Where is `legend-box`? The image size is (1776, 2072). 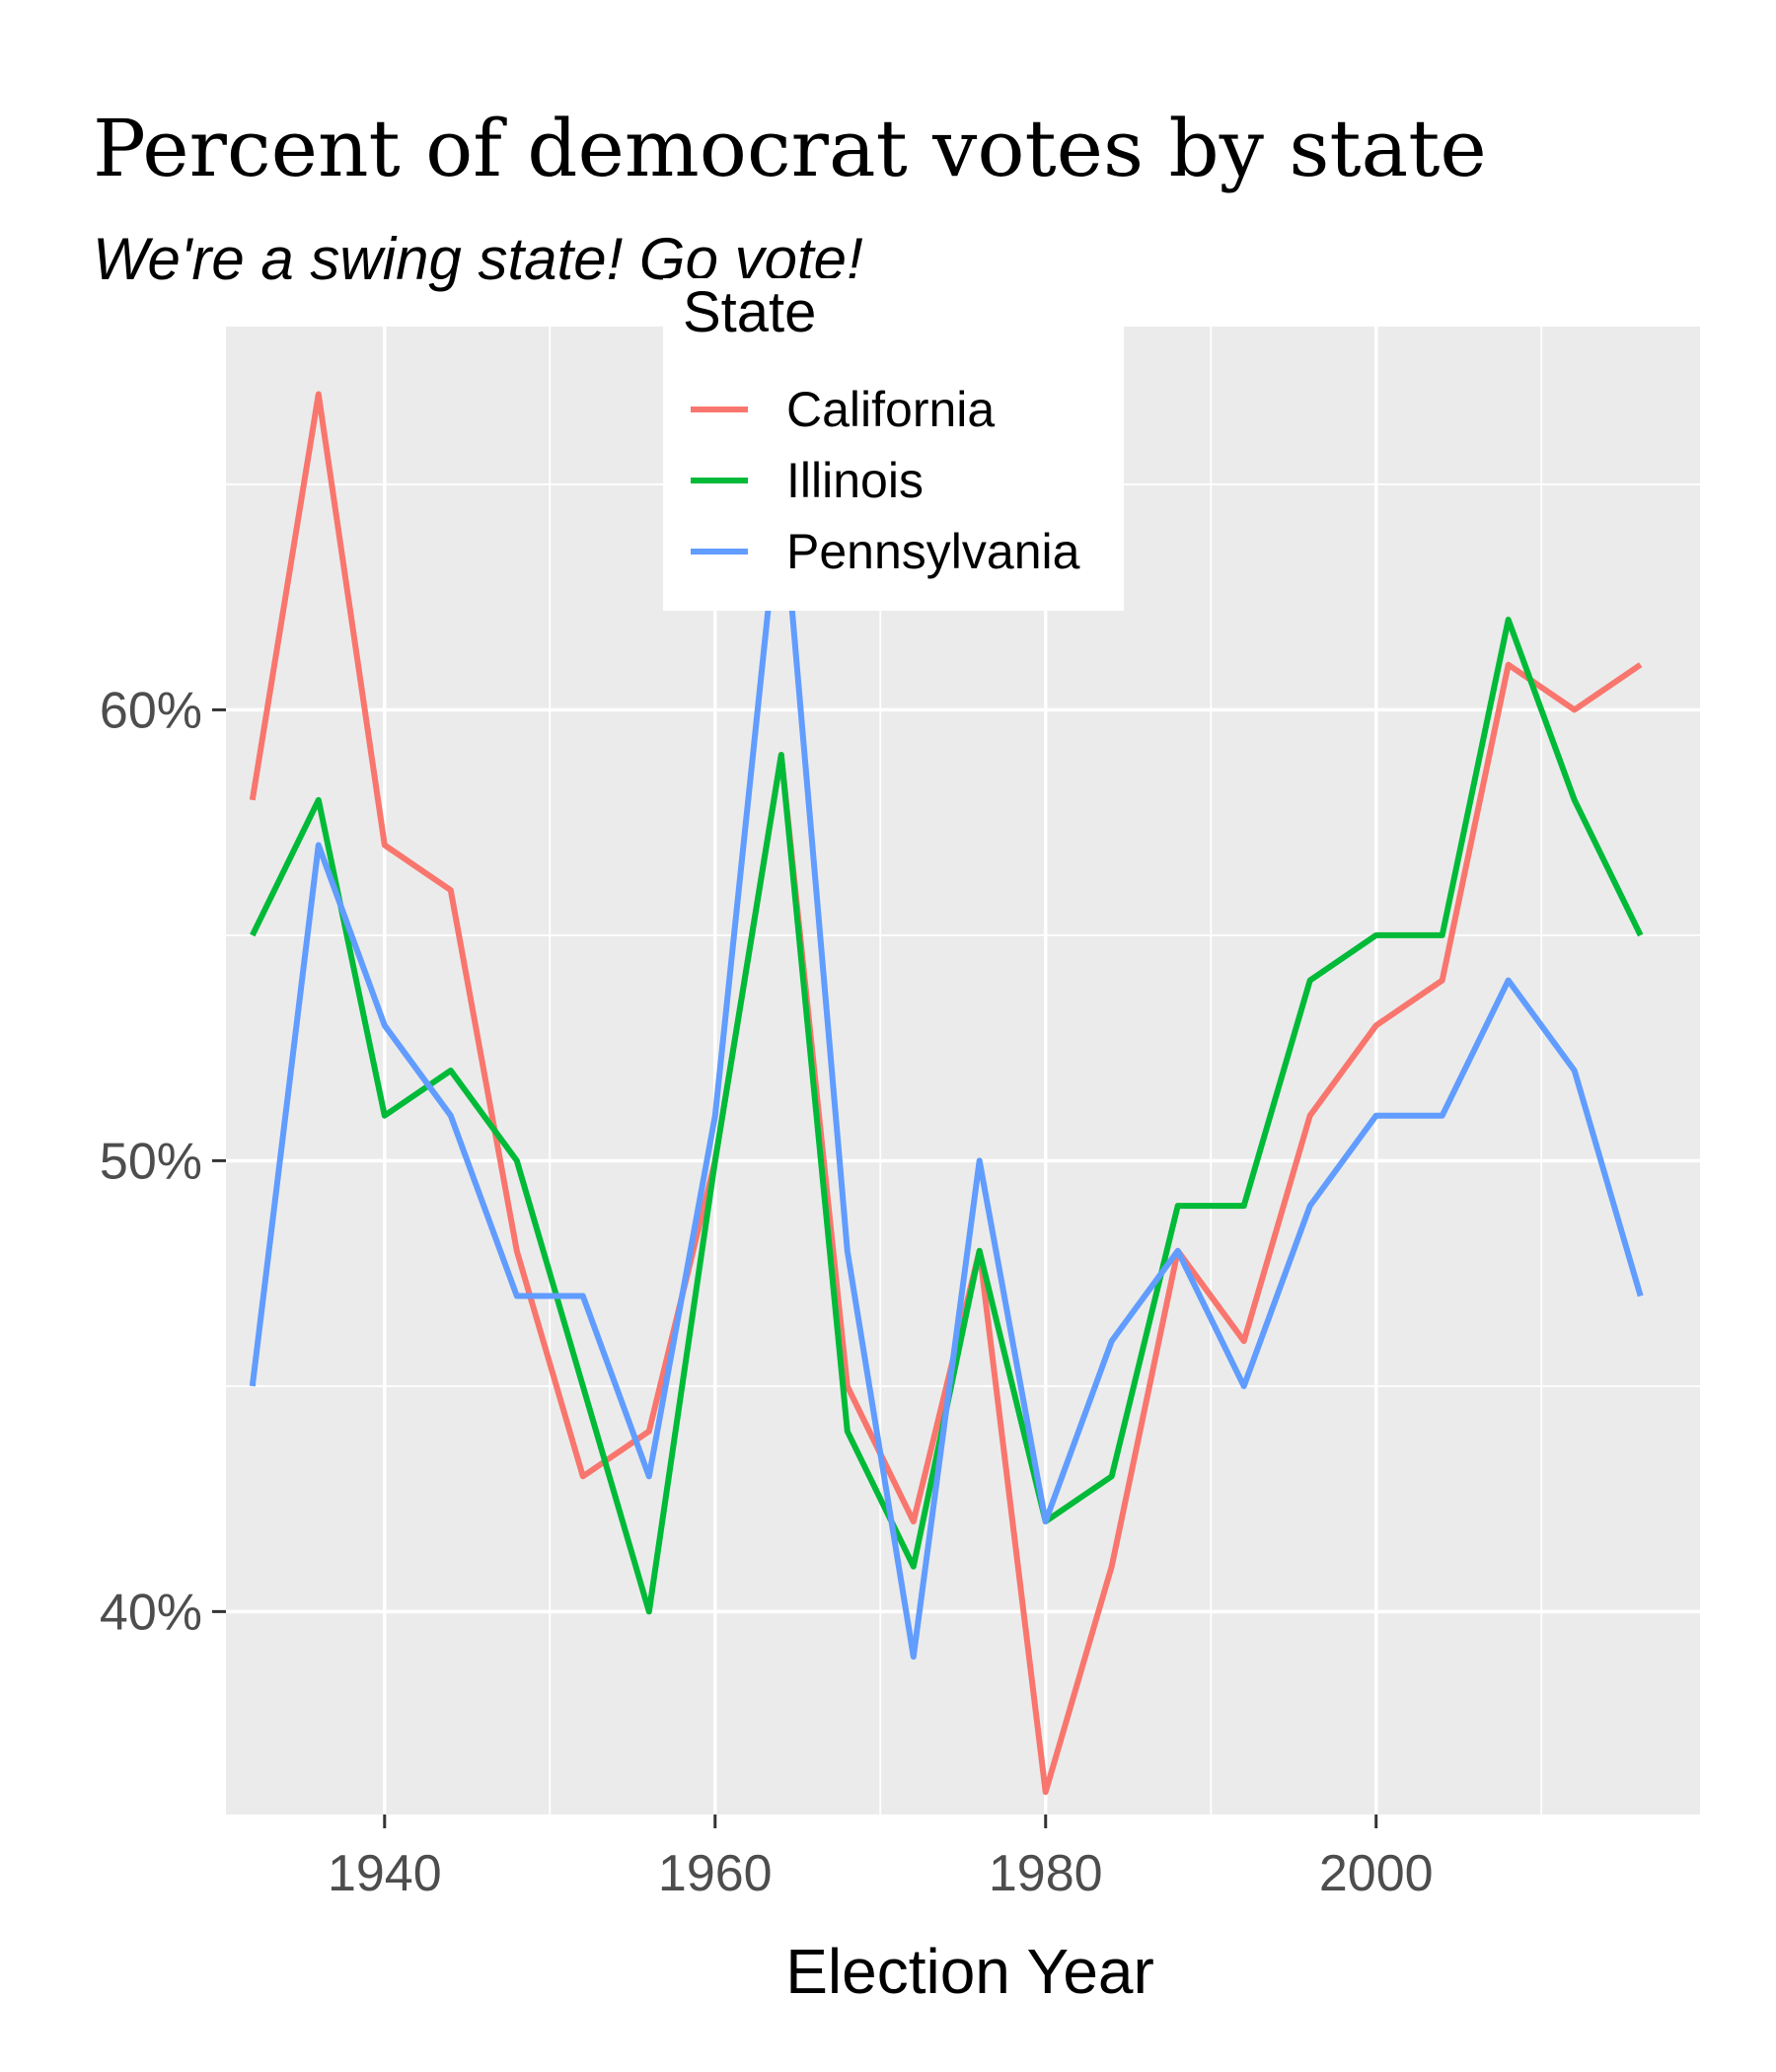 legend-box is located at coordinates (894, 444).